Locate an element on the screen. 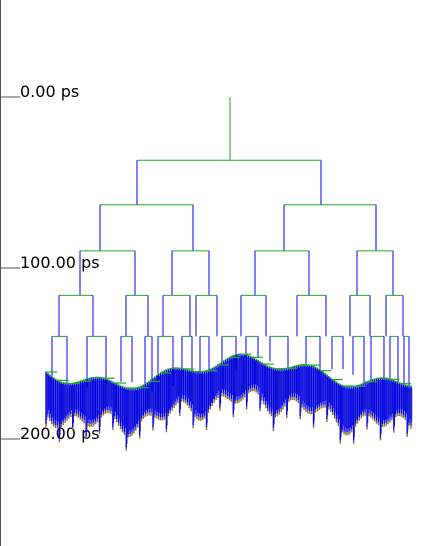 This screenshot has width=444, height=546. tick-label-0: 0.00 ps is located at coordinates (49, 91).